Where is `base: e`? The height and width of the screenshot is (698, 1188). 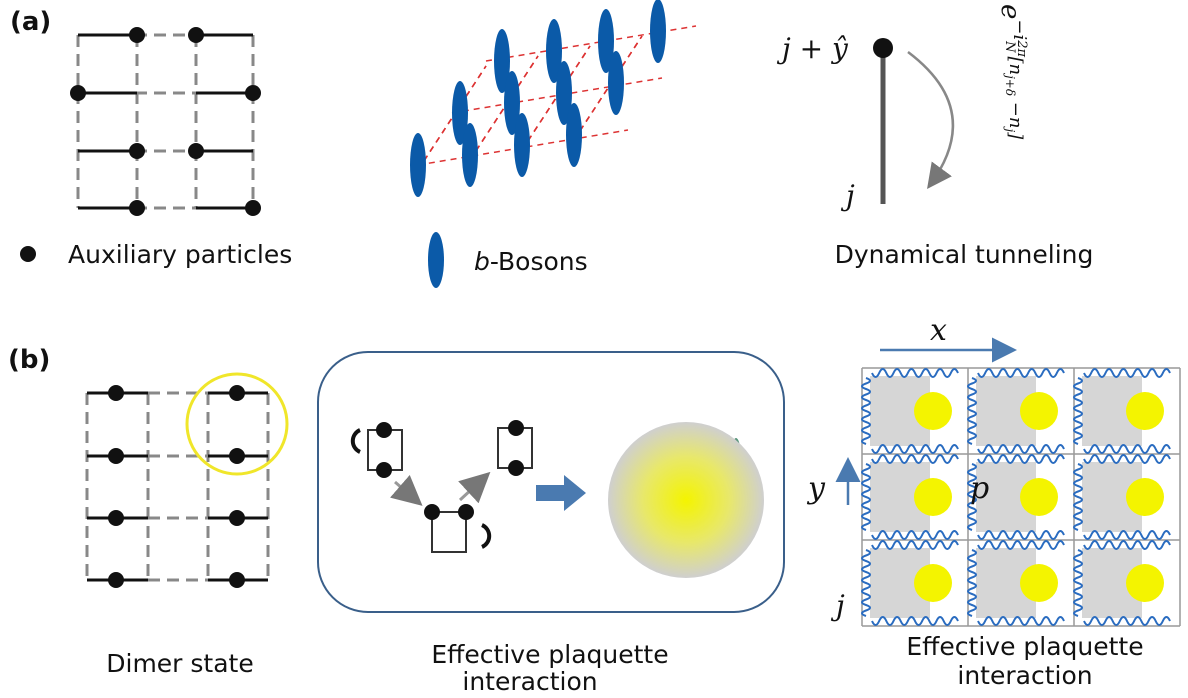 base: e is located at coordinates (1010, 11).